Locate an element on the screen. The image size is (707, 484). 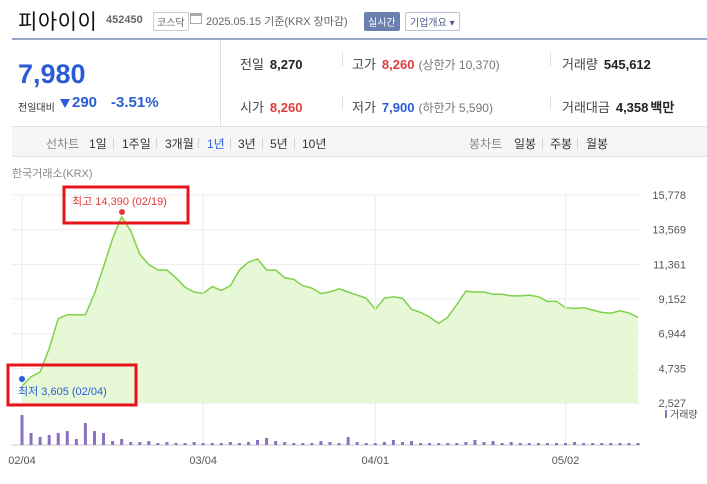
tab-1w: 1주일 is located at coordinates (136, 144).